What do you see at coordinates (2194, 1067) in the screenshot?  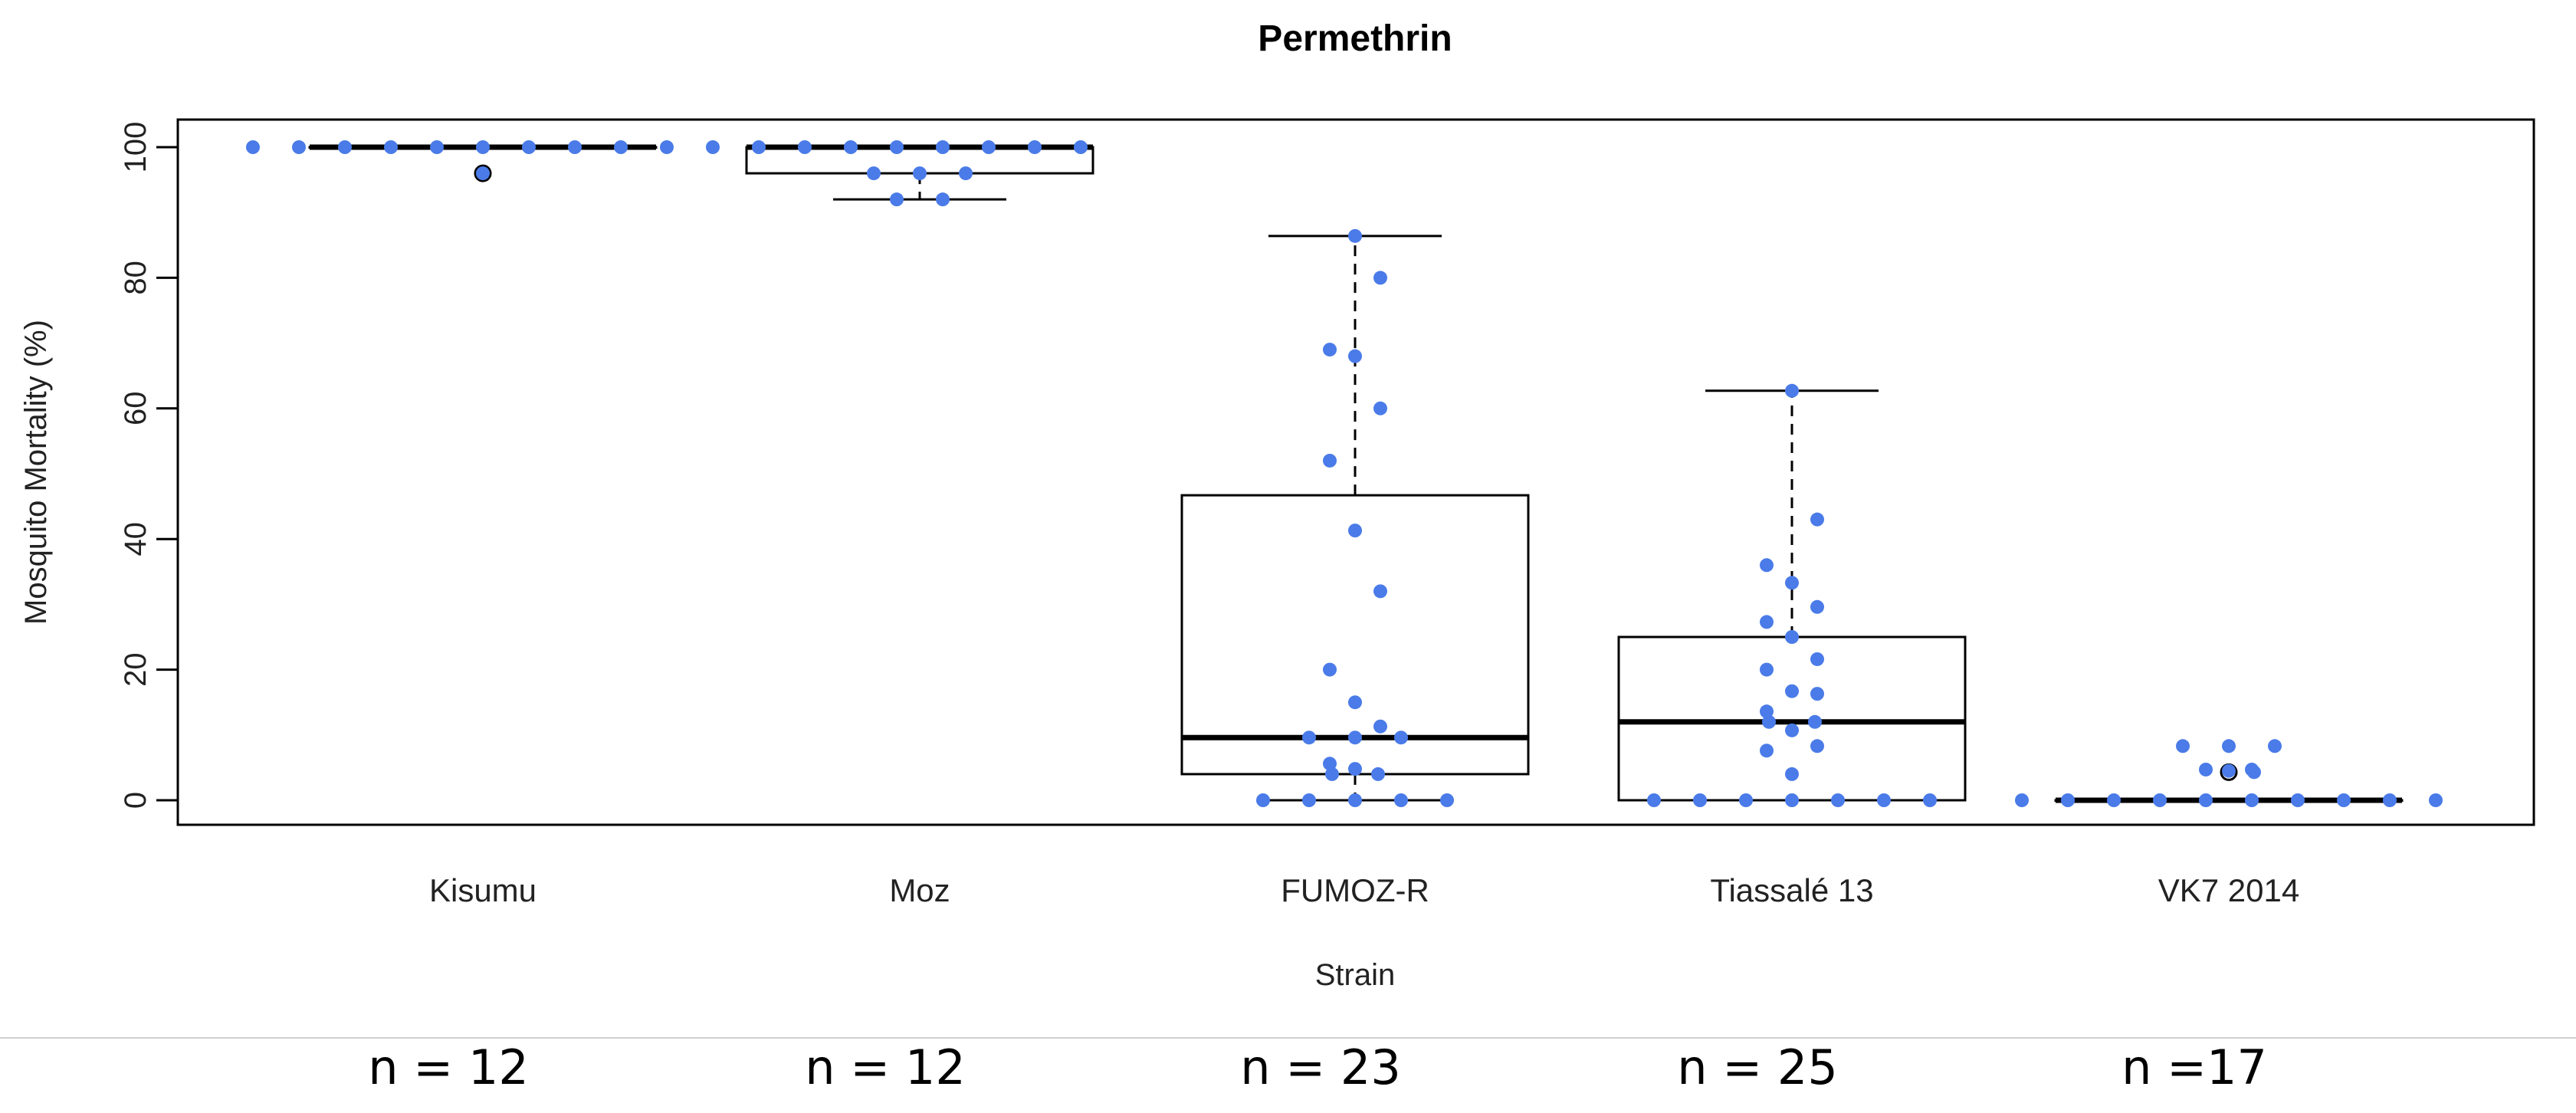 I see `sample-size-label: n =17` at bounding box center [2194, 1067].